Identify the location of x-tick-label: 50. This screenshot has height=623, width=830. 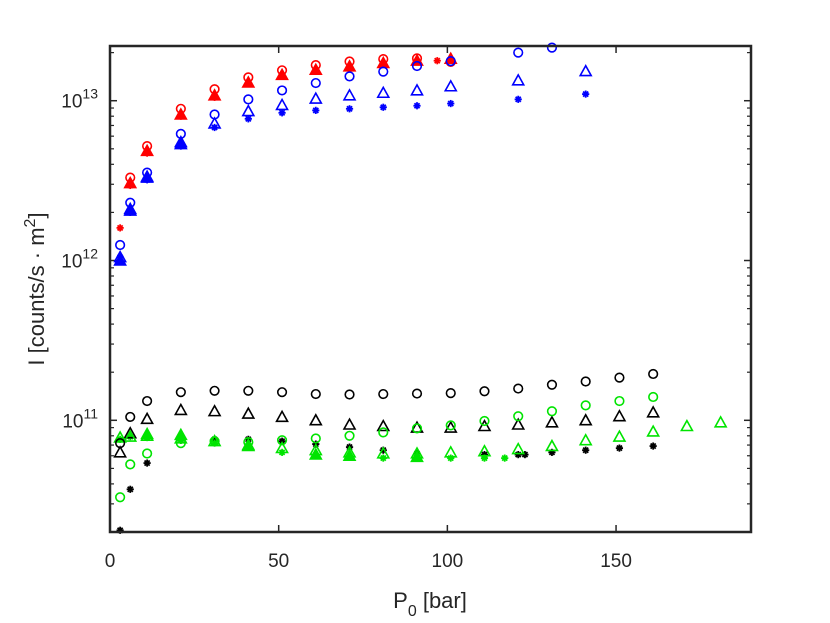
(278, 561).